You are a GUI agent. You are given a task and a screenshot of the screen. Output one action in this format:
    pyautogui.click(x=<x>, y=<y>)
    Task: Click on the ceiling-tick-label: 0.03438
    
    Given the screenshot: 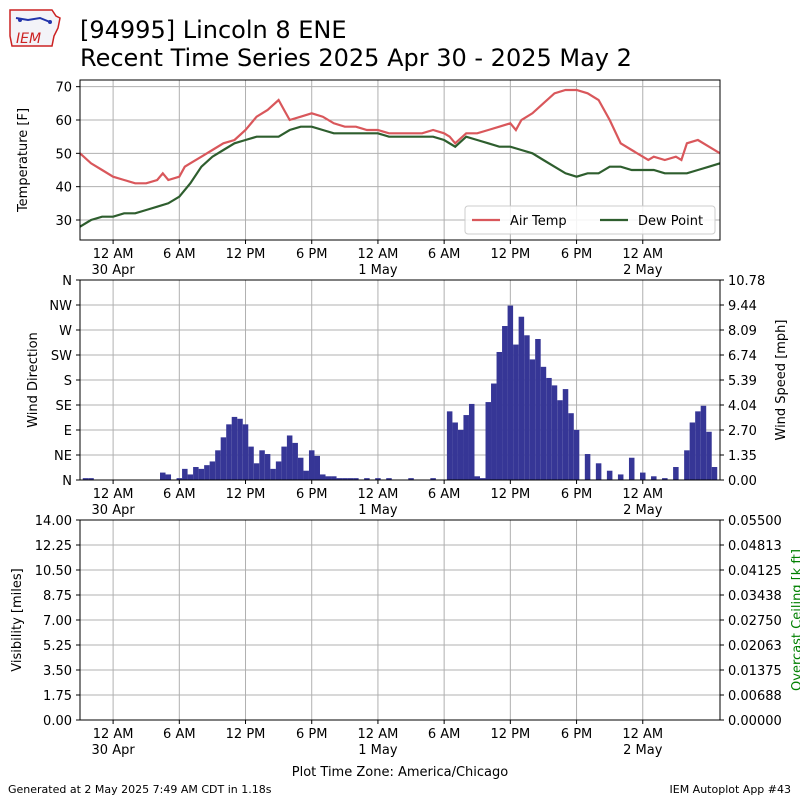 What is the action you would take?
    pyautogui.click(x=755, y=596)
    